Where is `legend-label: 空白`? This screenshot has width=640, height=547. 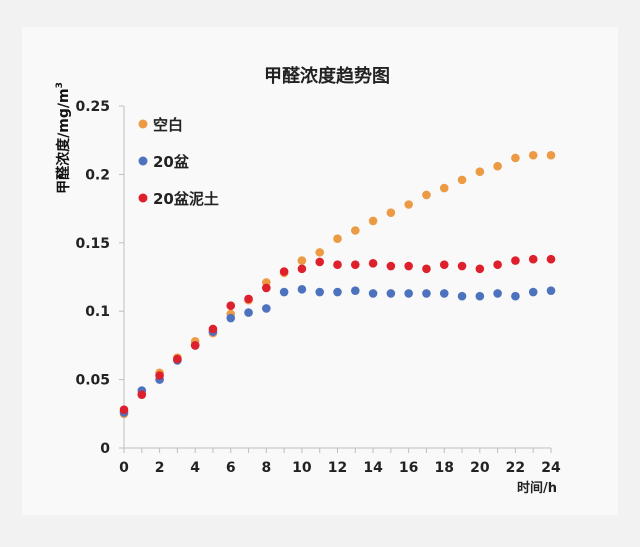 legend-label: 空白 is located at coordinates (168, 125).